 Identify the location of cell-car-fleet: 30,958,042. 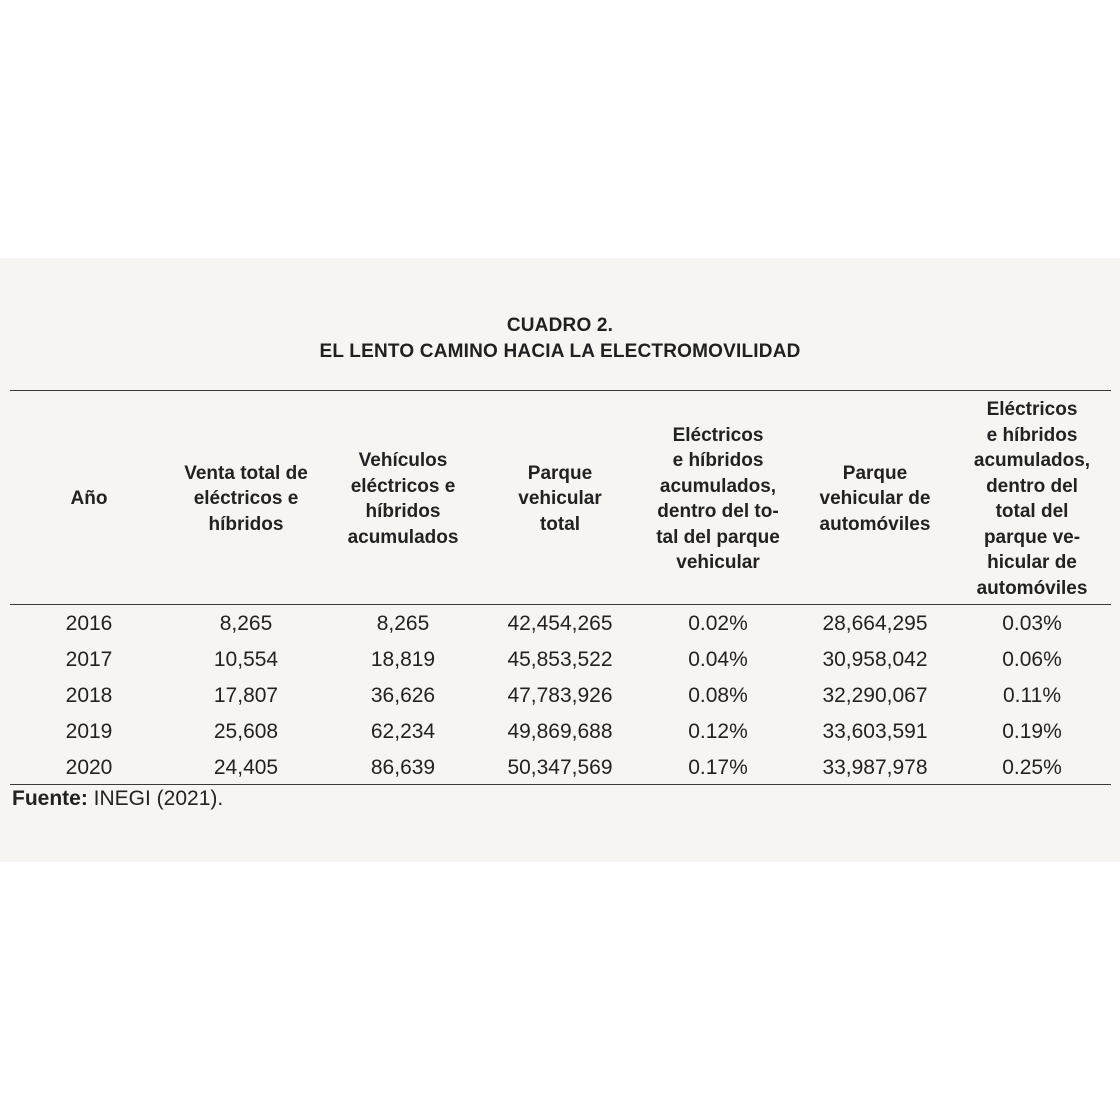
(875, 659).